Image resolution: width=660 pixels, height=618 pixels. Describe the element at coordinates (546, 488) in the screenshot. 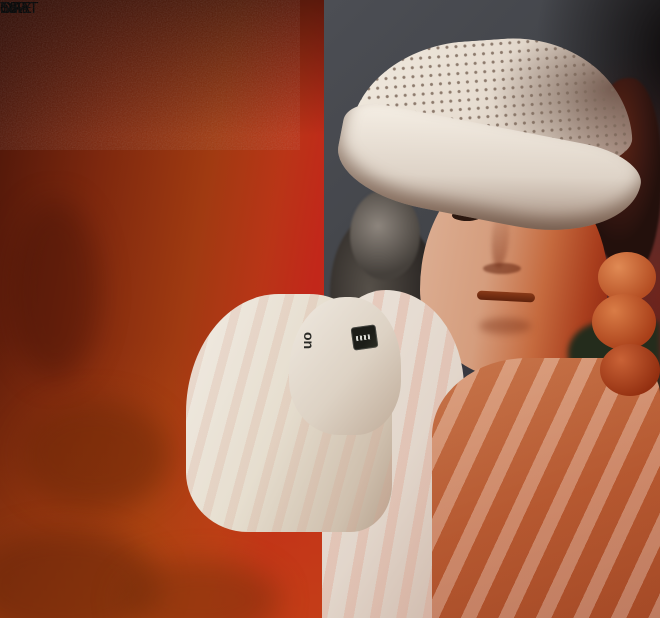

I see `player-closeup-body` at that location.